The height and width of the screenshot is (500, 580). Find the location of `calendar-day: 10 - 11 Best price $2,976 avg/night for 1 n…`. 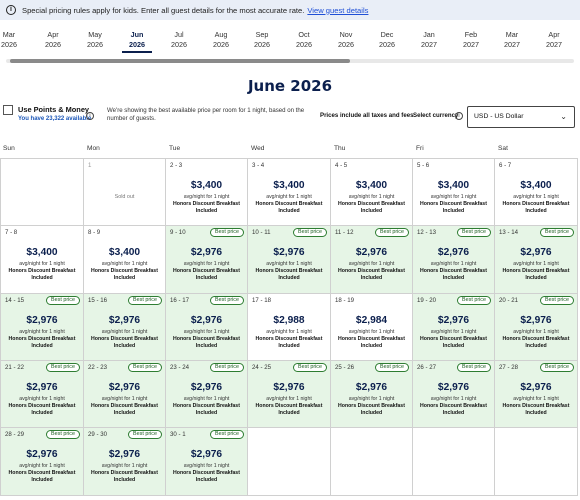

calendar-day: 10 - 11 Best price $2,976 avg/night for 1 n… is located at coordinates (289, 260).